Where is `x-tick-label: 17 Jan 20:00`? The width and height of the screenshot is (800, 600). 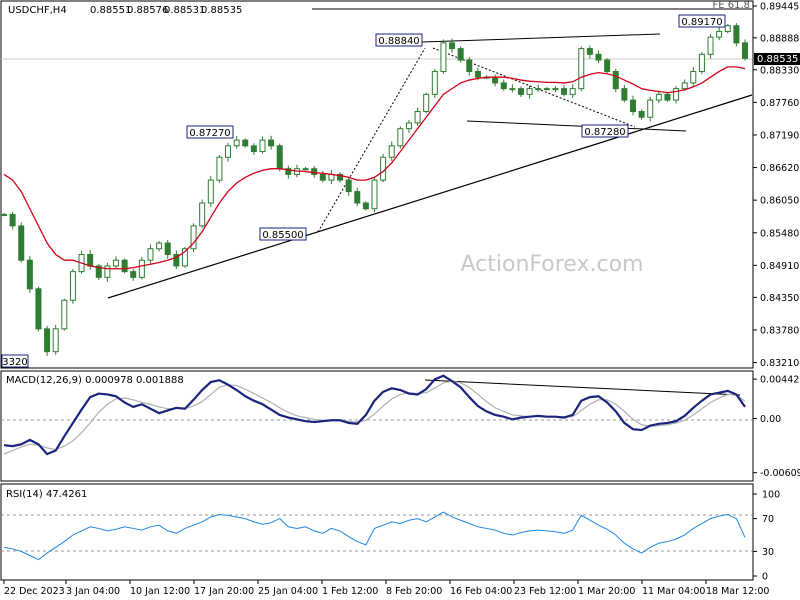 x-tick-label: 17 Jan 20:00 is located at coordinates (224, 591).